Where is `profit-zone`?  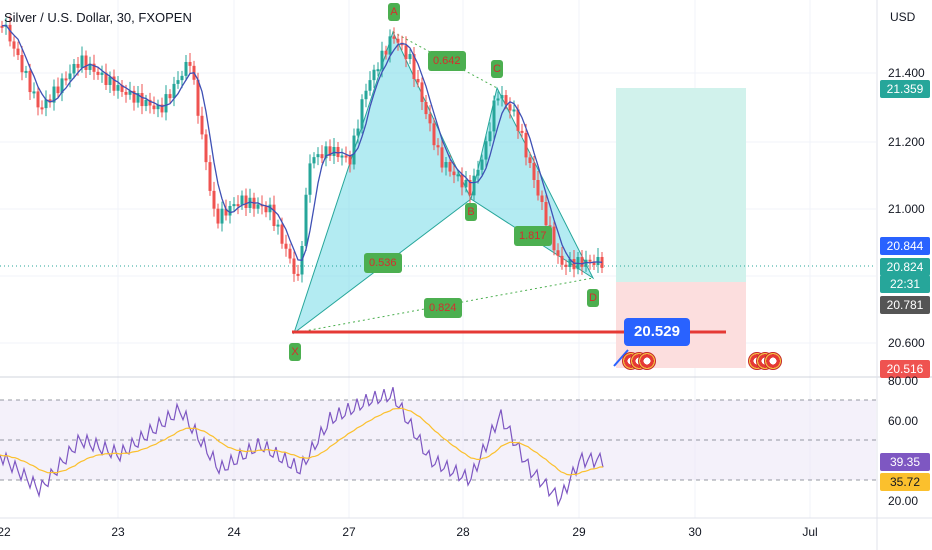 profit-zone is located at coordinates (681, 185).